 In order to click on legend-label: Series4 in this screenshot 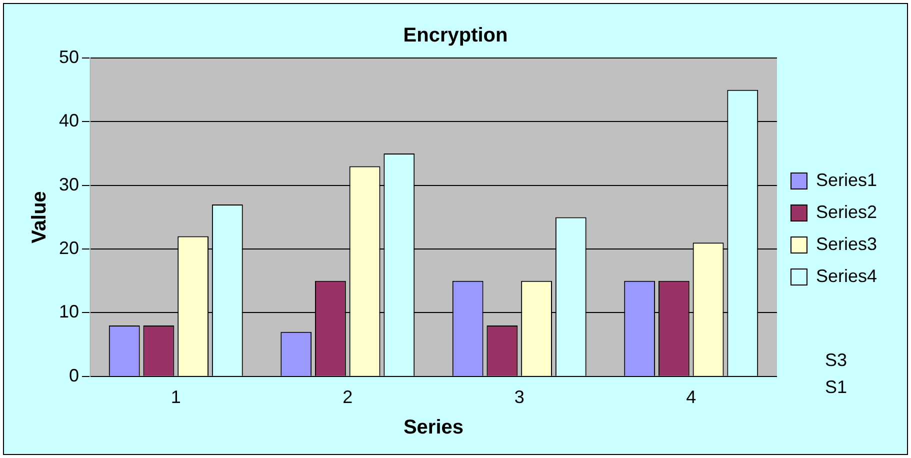, I will do `click(846, 276)`.